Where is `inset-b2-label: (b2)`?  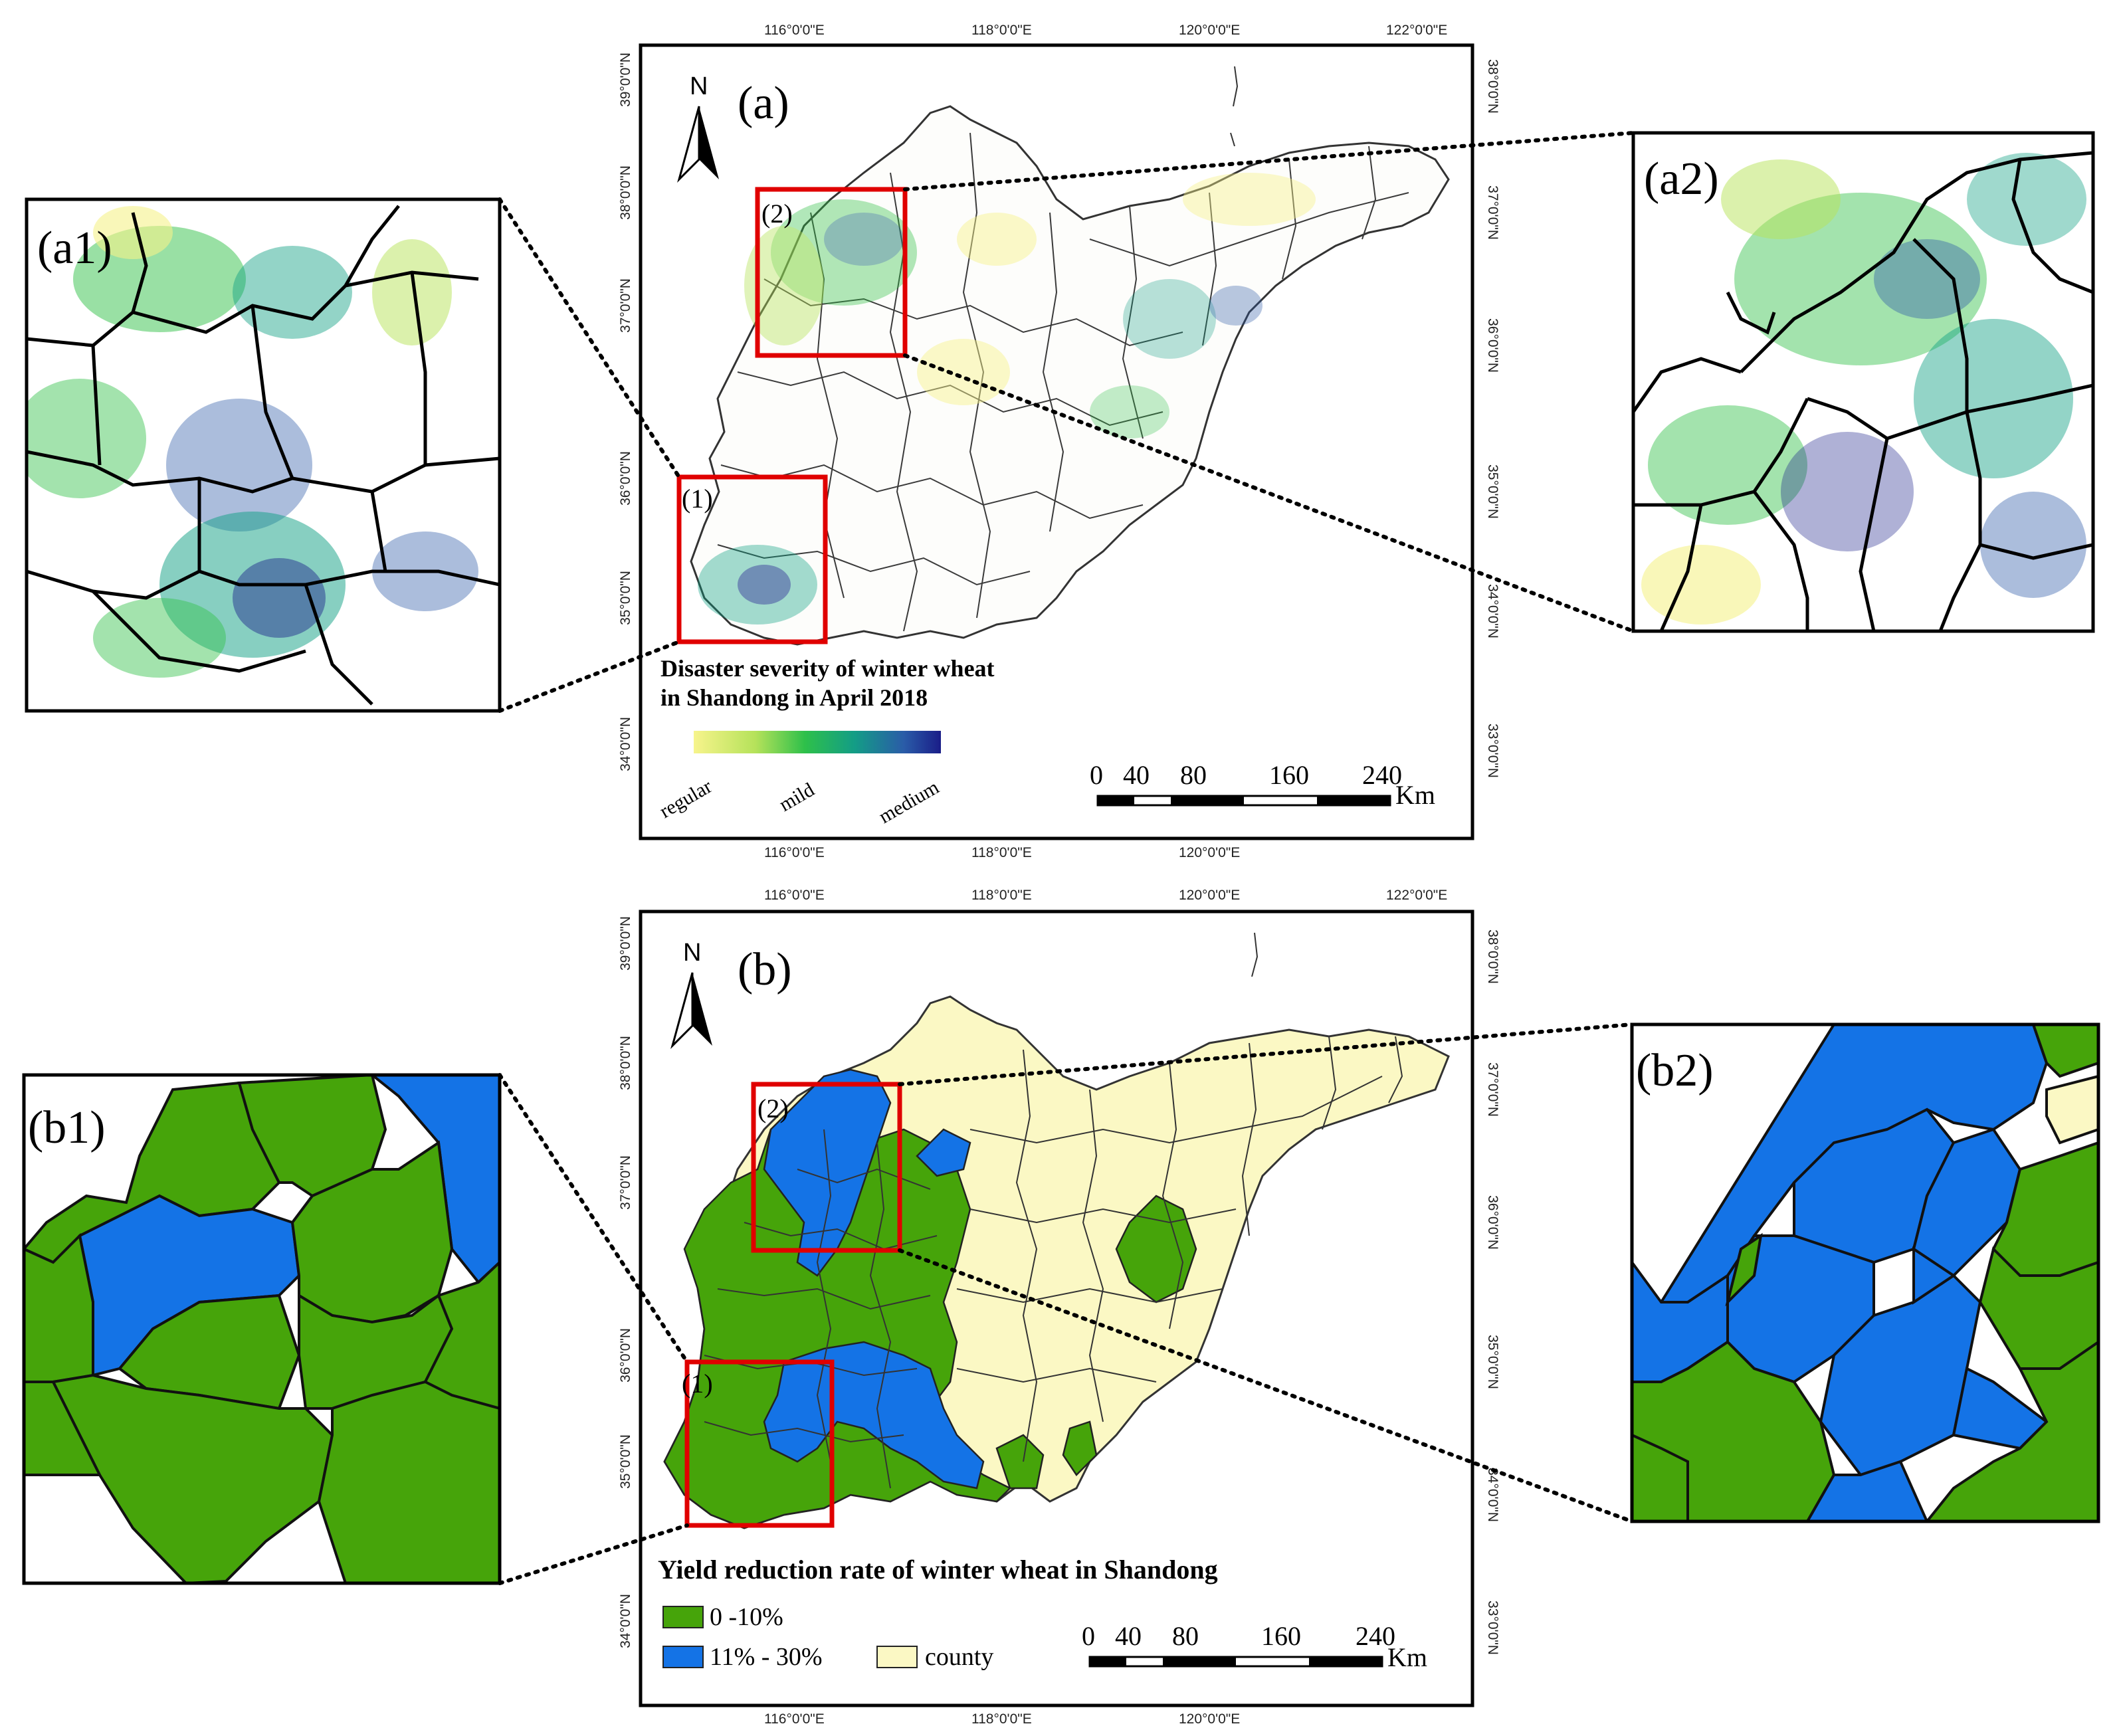
inset-b2-label: (b2) is located at coordinates (1675, 1070).